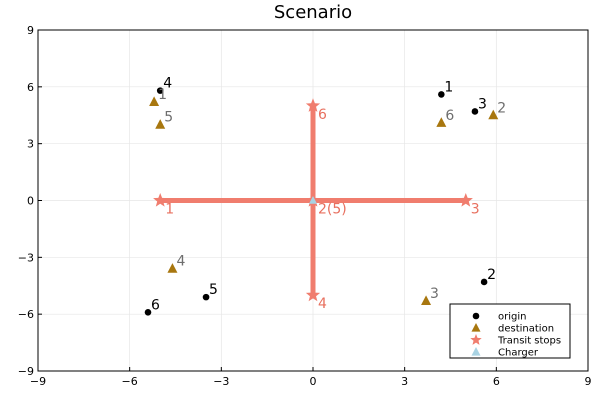  I want to click on origin-label: 1, so click(448, 87).